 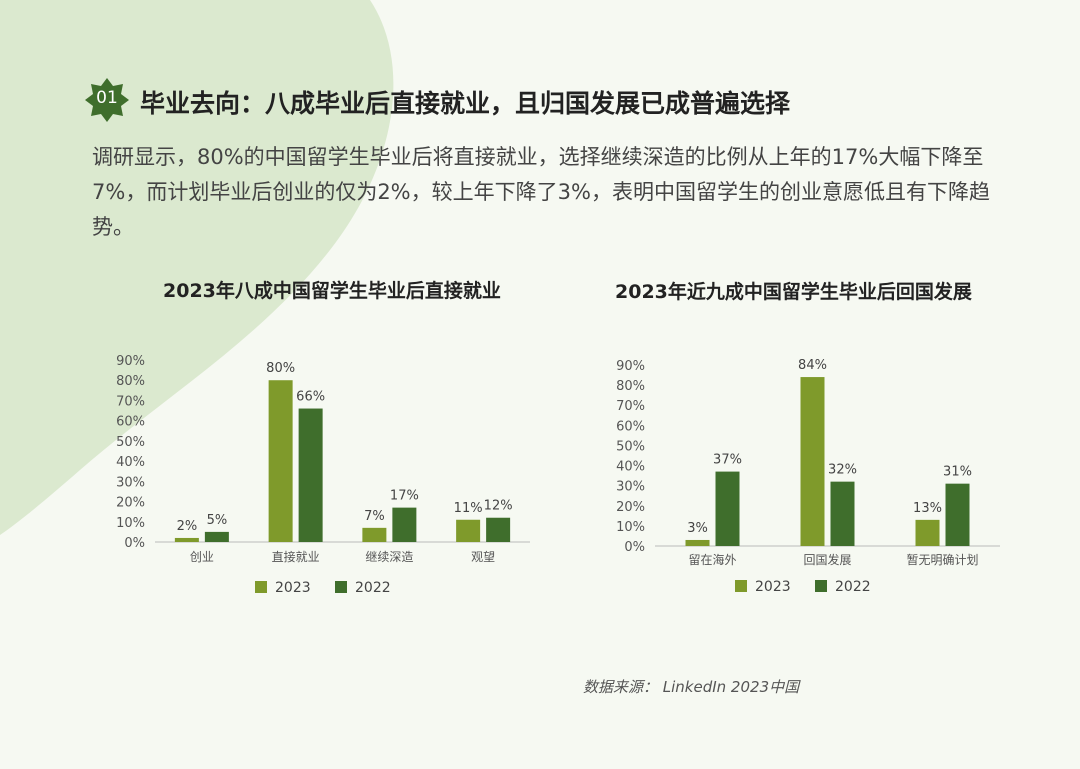 I want to click on chart2-ytick-label: 60%, so click(x=630, y=426).